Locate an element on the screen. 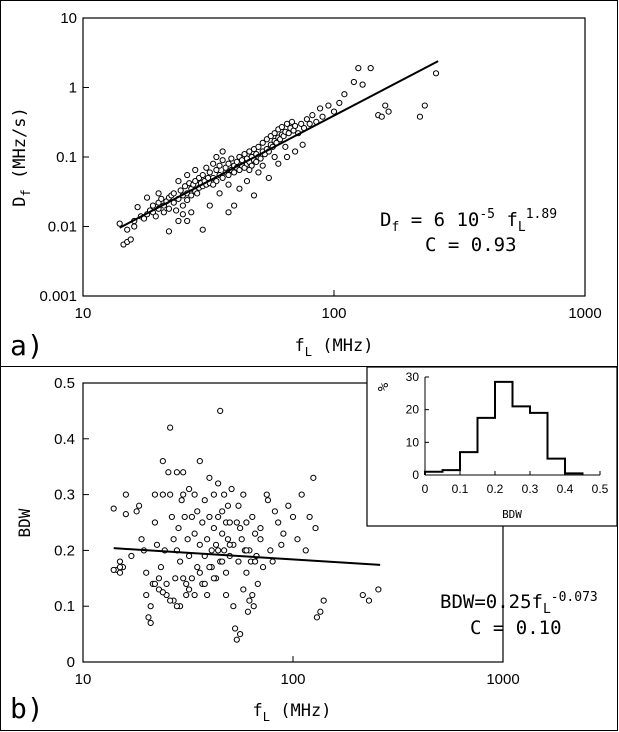 This screenshot has width=619, height=732. panel-a-x-tick-label: 100 is located at coordinates (333, 313).